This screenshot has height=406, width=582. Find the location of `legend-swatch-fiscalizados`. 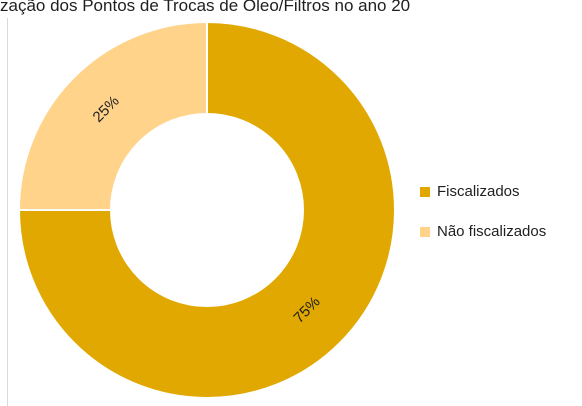

legend-swatch-fiscalizados is located at coordinates (425, 192).